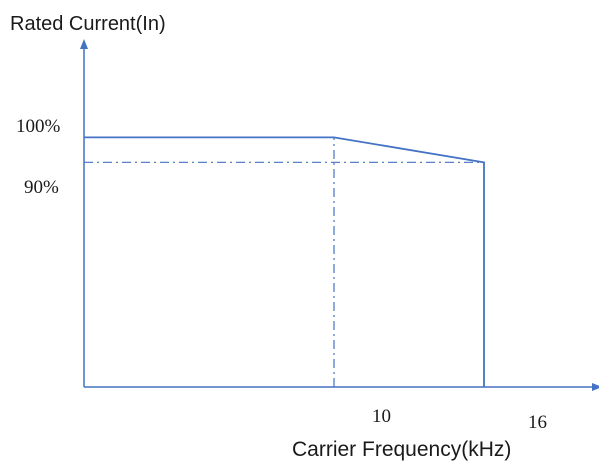  Describe the element at coordinates (401, 449) in the screenshot. I see `x-axis-title: Carrier Frequency(kHz)` at that location.